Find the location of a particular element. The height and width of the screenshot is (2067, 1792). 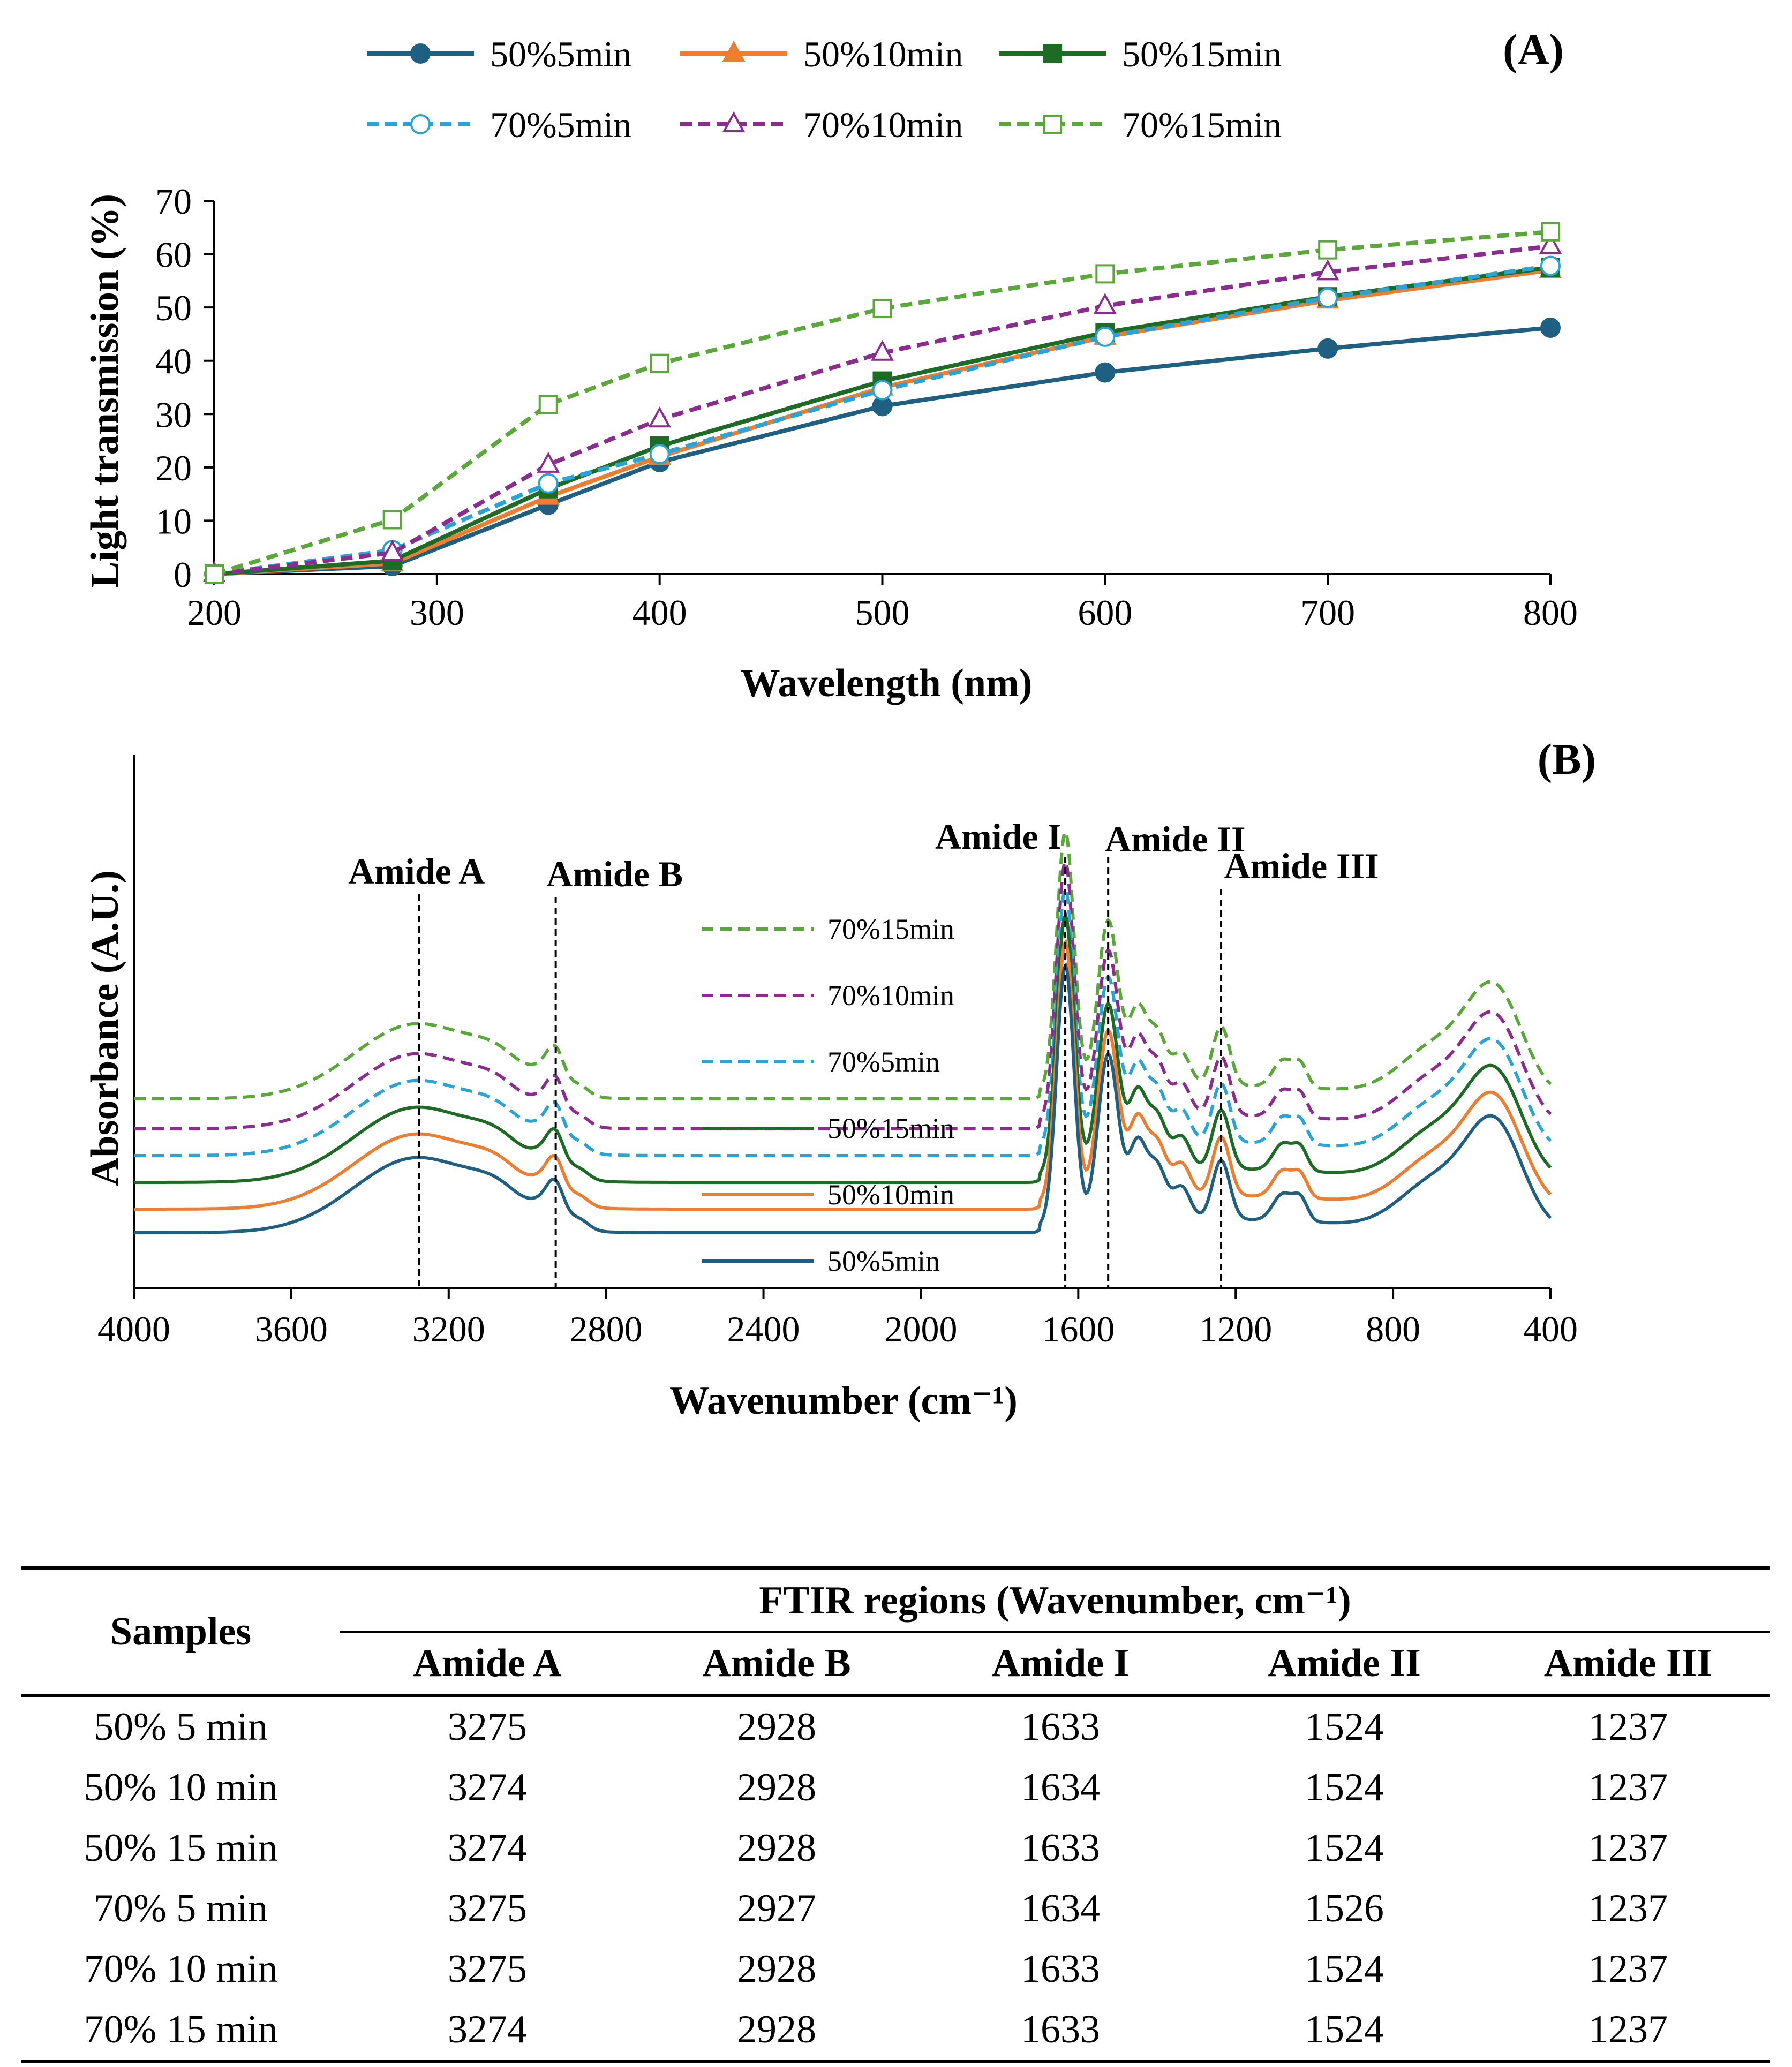

legend-item-70%15min: 70%15min is located at coordinates (828, 929).